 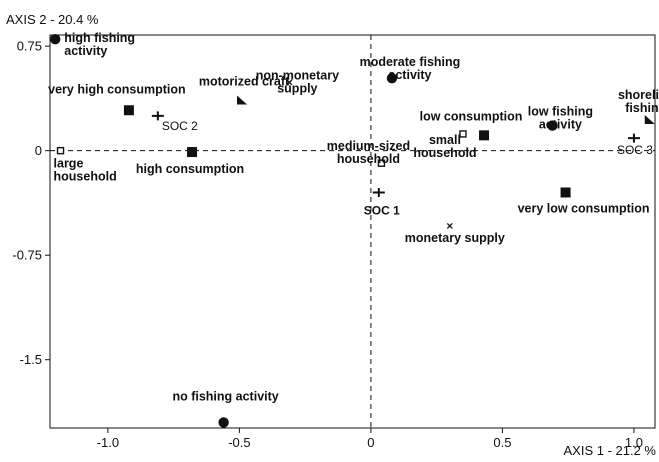 What do you see at coordinates (635, 150) in the screenshot?
I see `point-label: SOC 3` at bounding box center [635, 150].